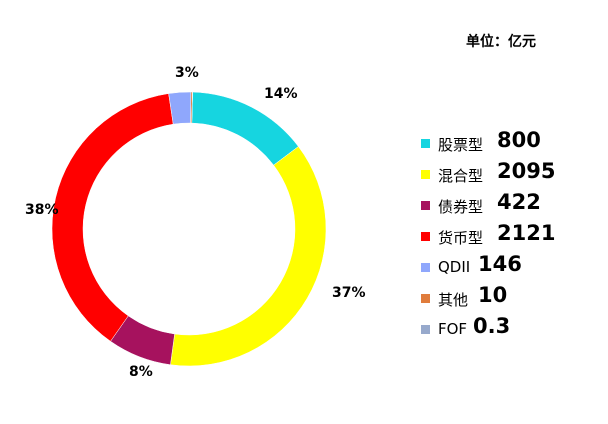 The image size is (608, 424). What do you see at coordinates (454, 267) in the screenshot?
I see `legend-name: QDII` at bounding box center [454, 267].